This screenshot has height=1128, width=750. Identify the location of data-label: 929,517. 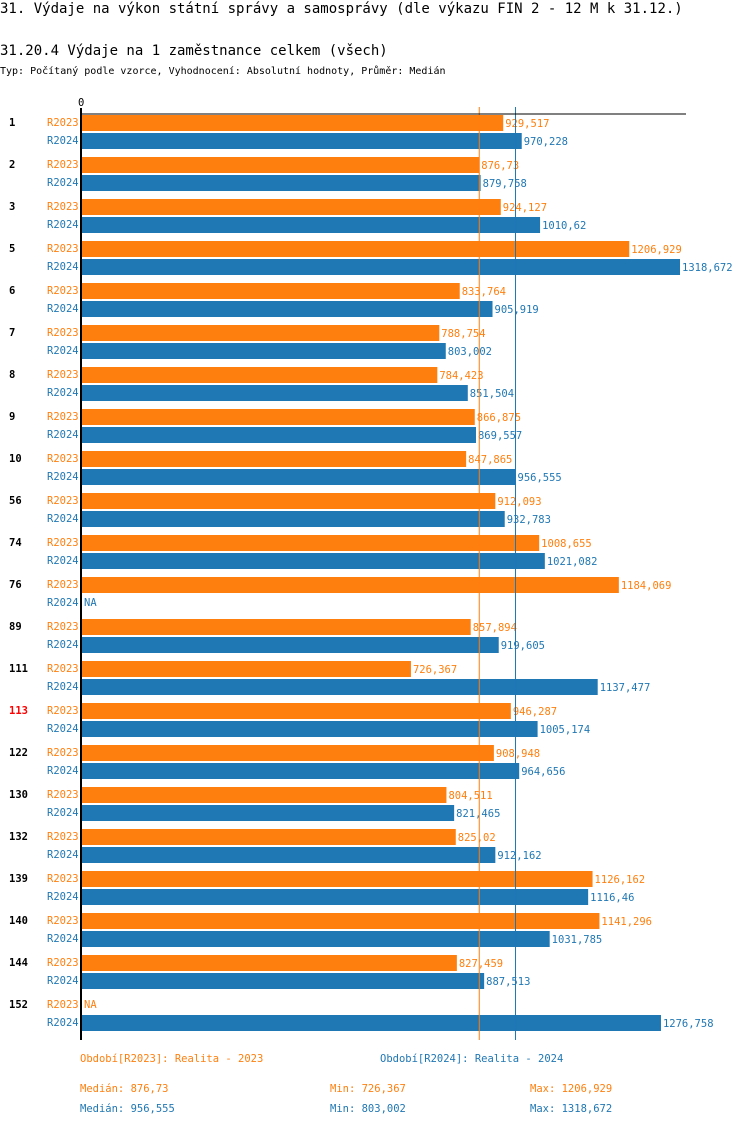
(527, 124).